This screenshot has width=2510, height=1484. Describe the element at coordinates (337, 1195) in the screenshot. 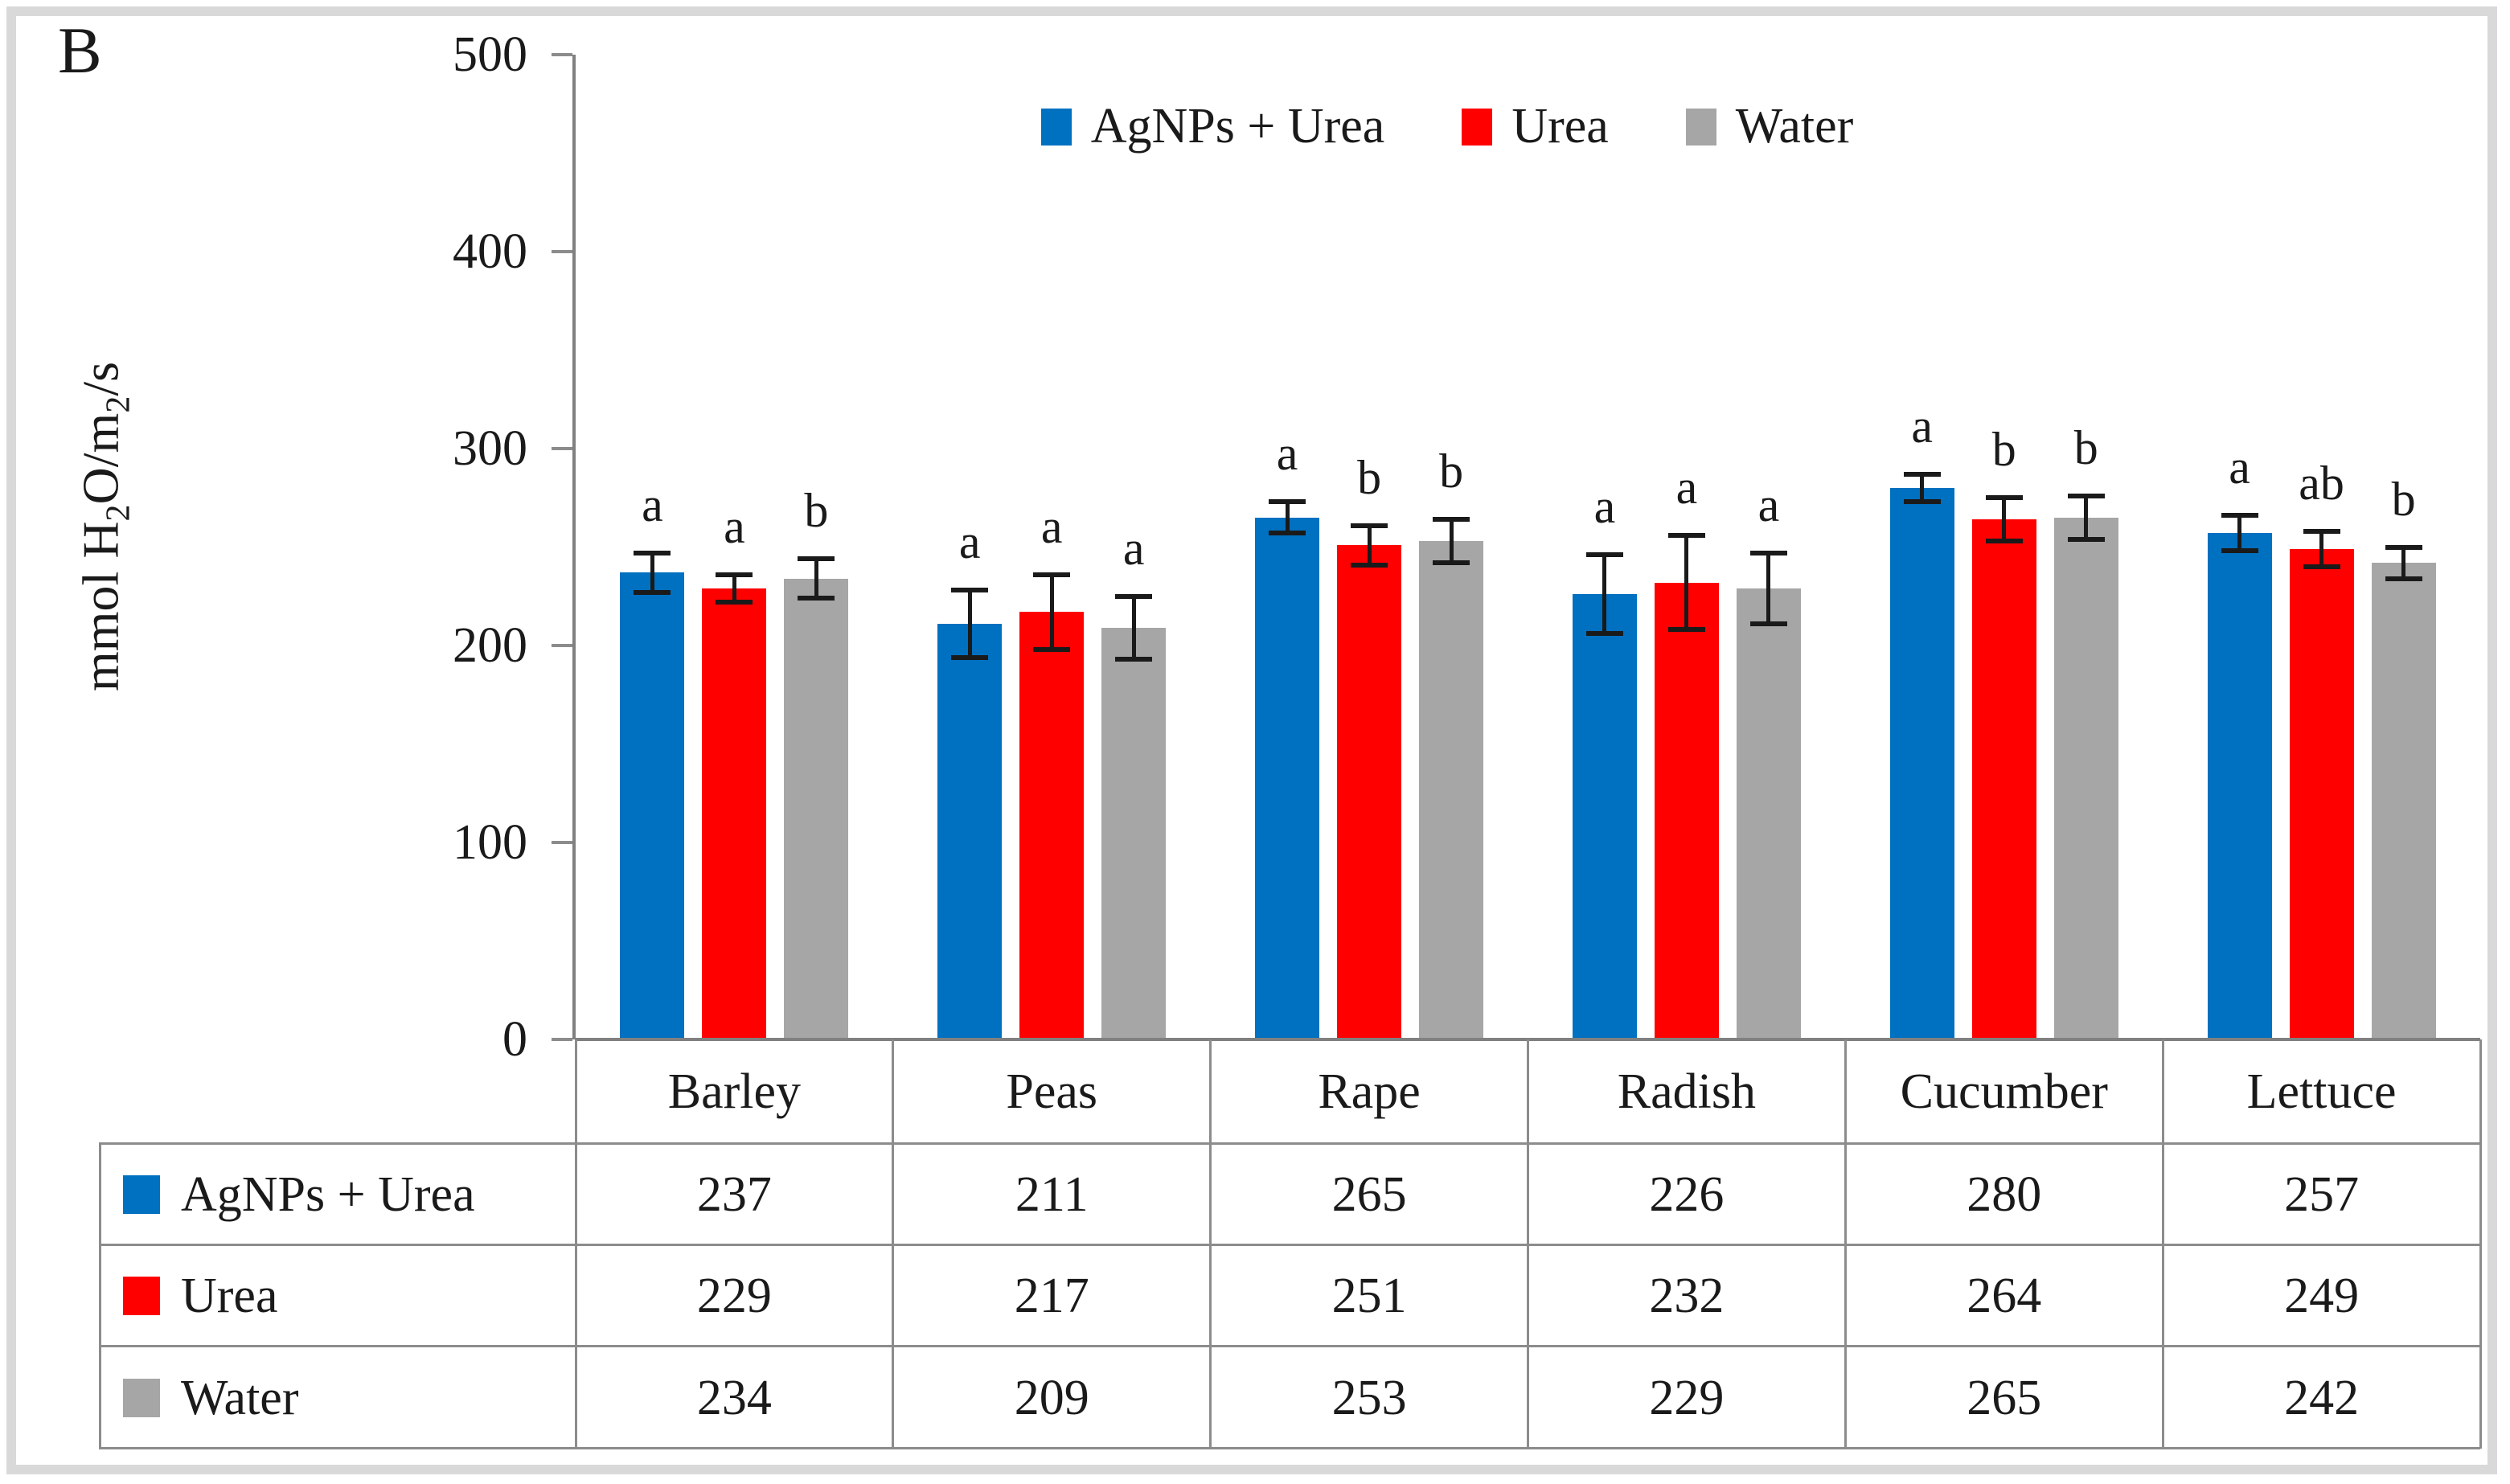

I see `table-row-label-agnps-urea: AgNPs + Urea` at that location.